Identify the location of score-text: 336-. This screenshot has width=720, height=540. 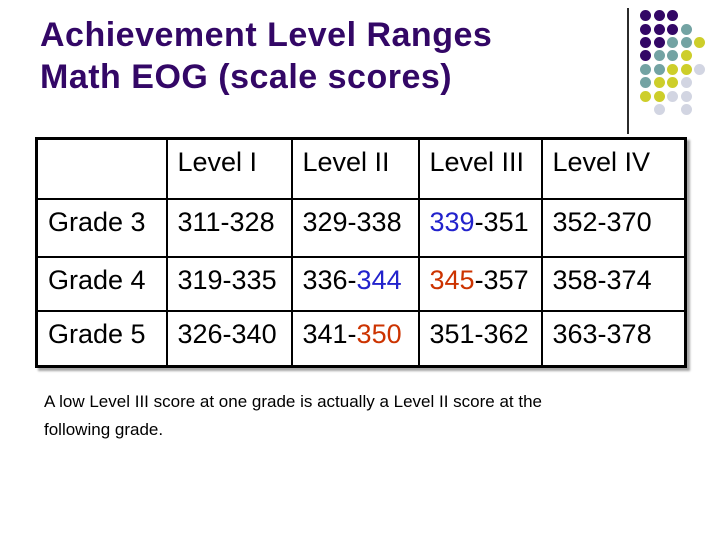
(329, 279).